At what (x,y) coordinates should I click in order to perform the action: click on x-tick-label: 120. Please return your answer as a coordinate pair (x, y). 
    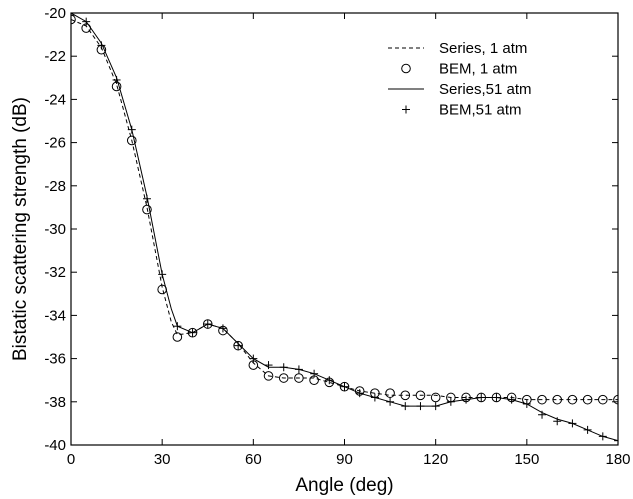
    Looking at the image, I should click on (435, 459).